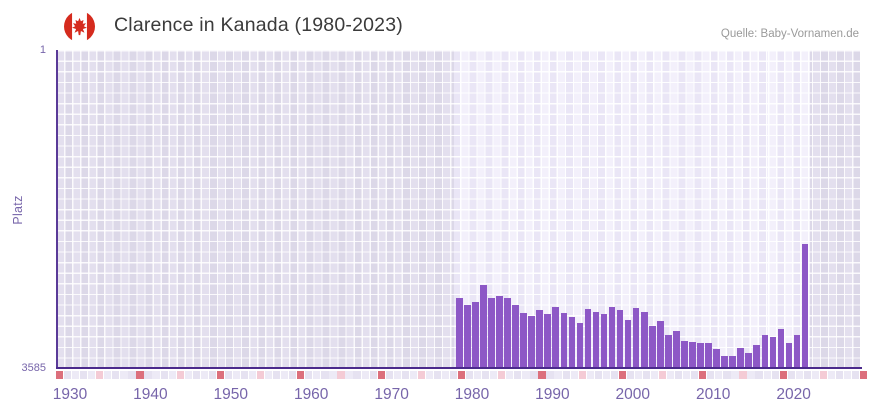 The width and height of the screenshot is (873, 412). What do you see at coordinates (604, 341) in the screenshot?
I see `bar-1998` at bounding box center [604, 341].